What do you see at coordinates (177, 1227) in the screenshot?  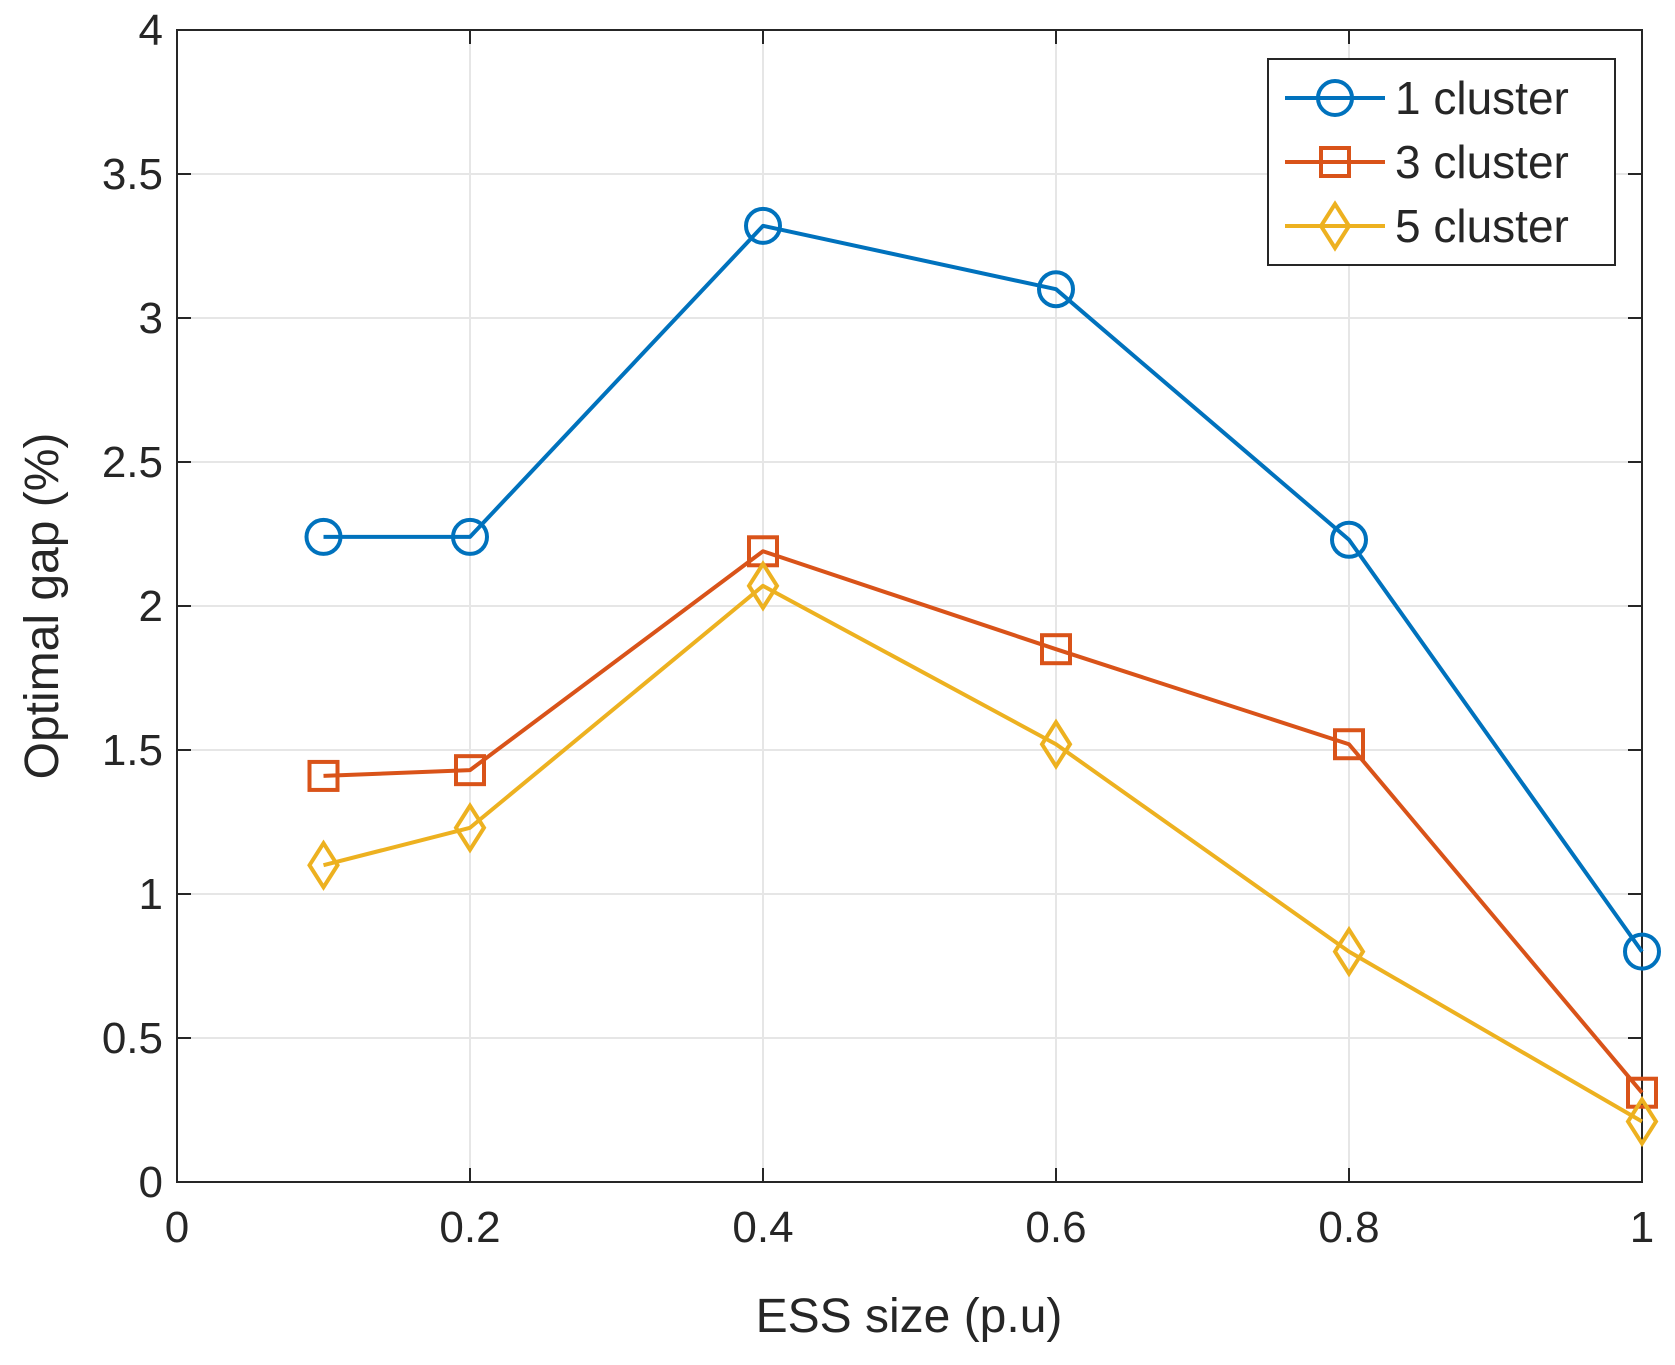 I see `x-tick-label: 0` at bounding box center [177, 1227].